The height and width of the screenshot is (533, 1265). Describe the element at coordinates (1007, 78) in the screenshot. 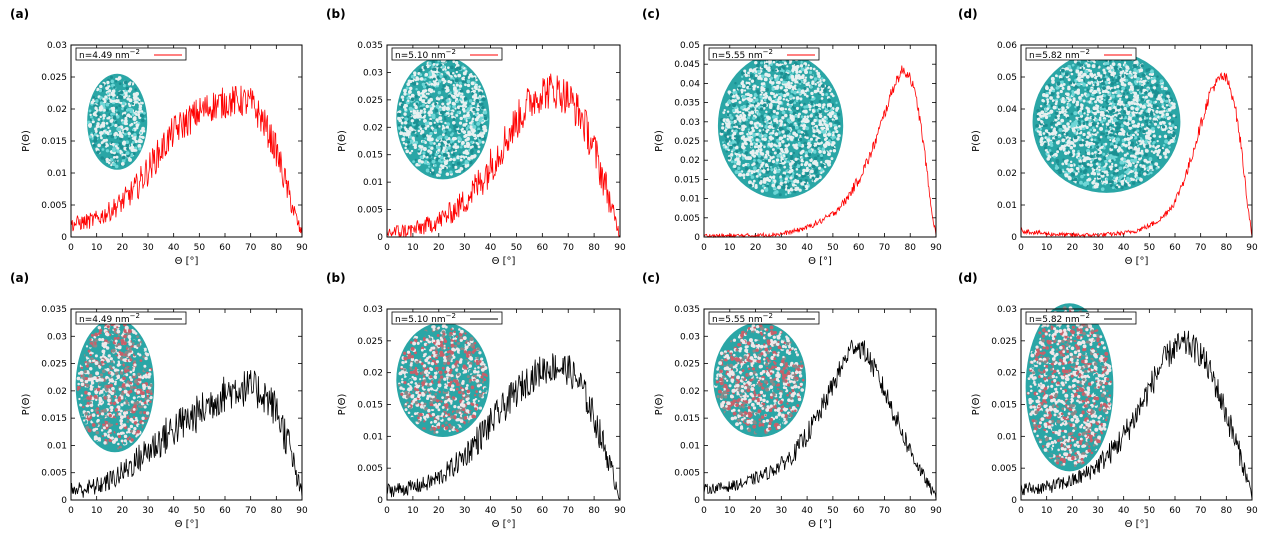

I see `y-tick-label: 0.05` at that location.